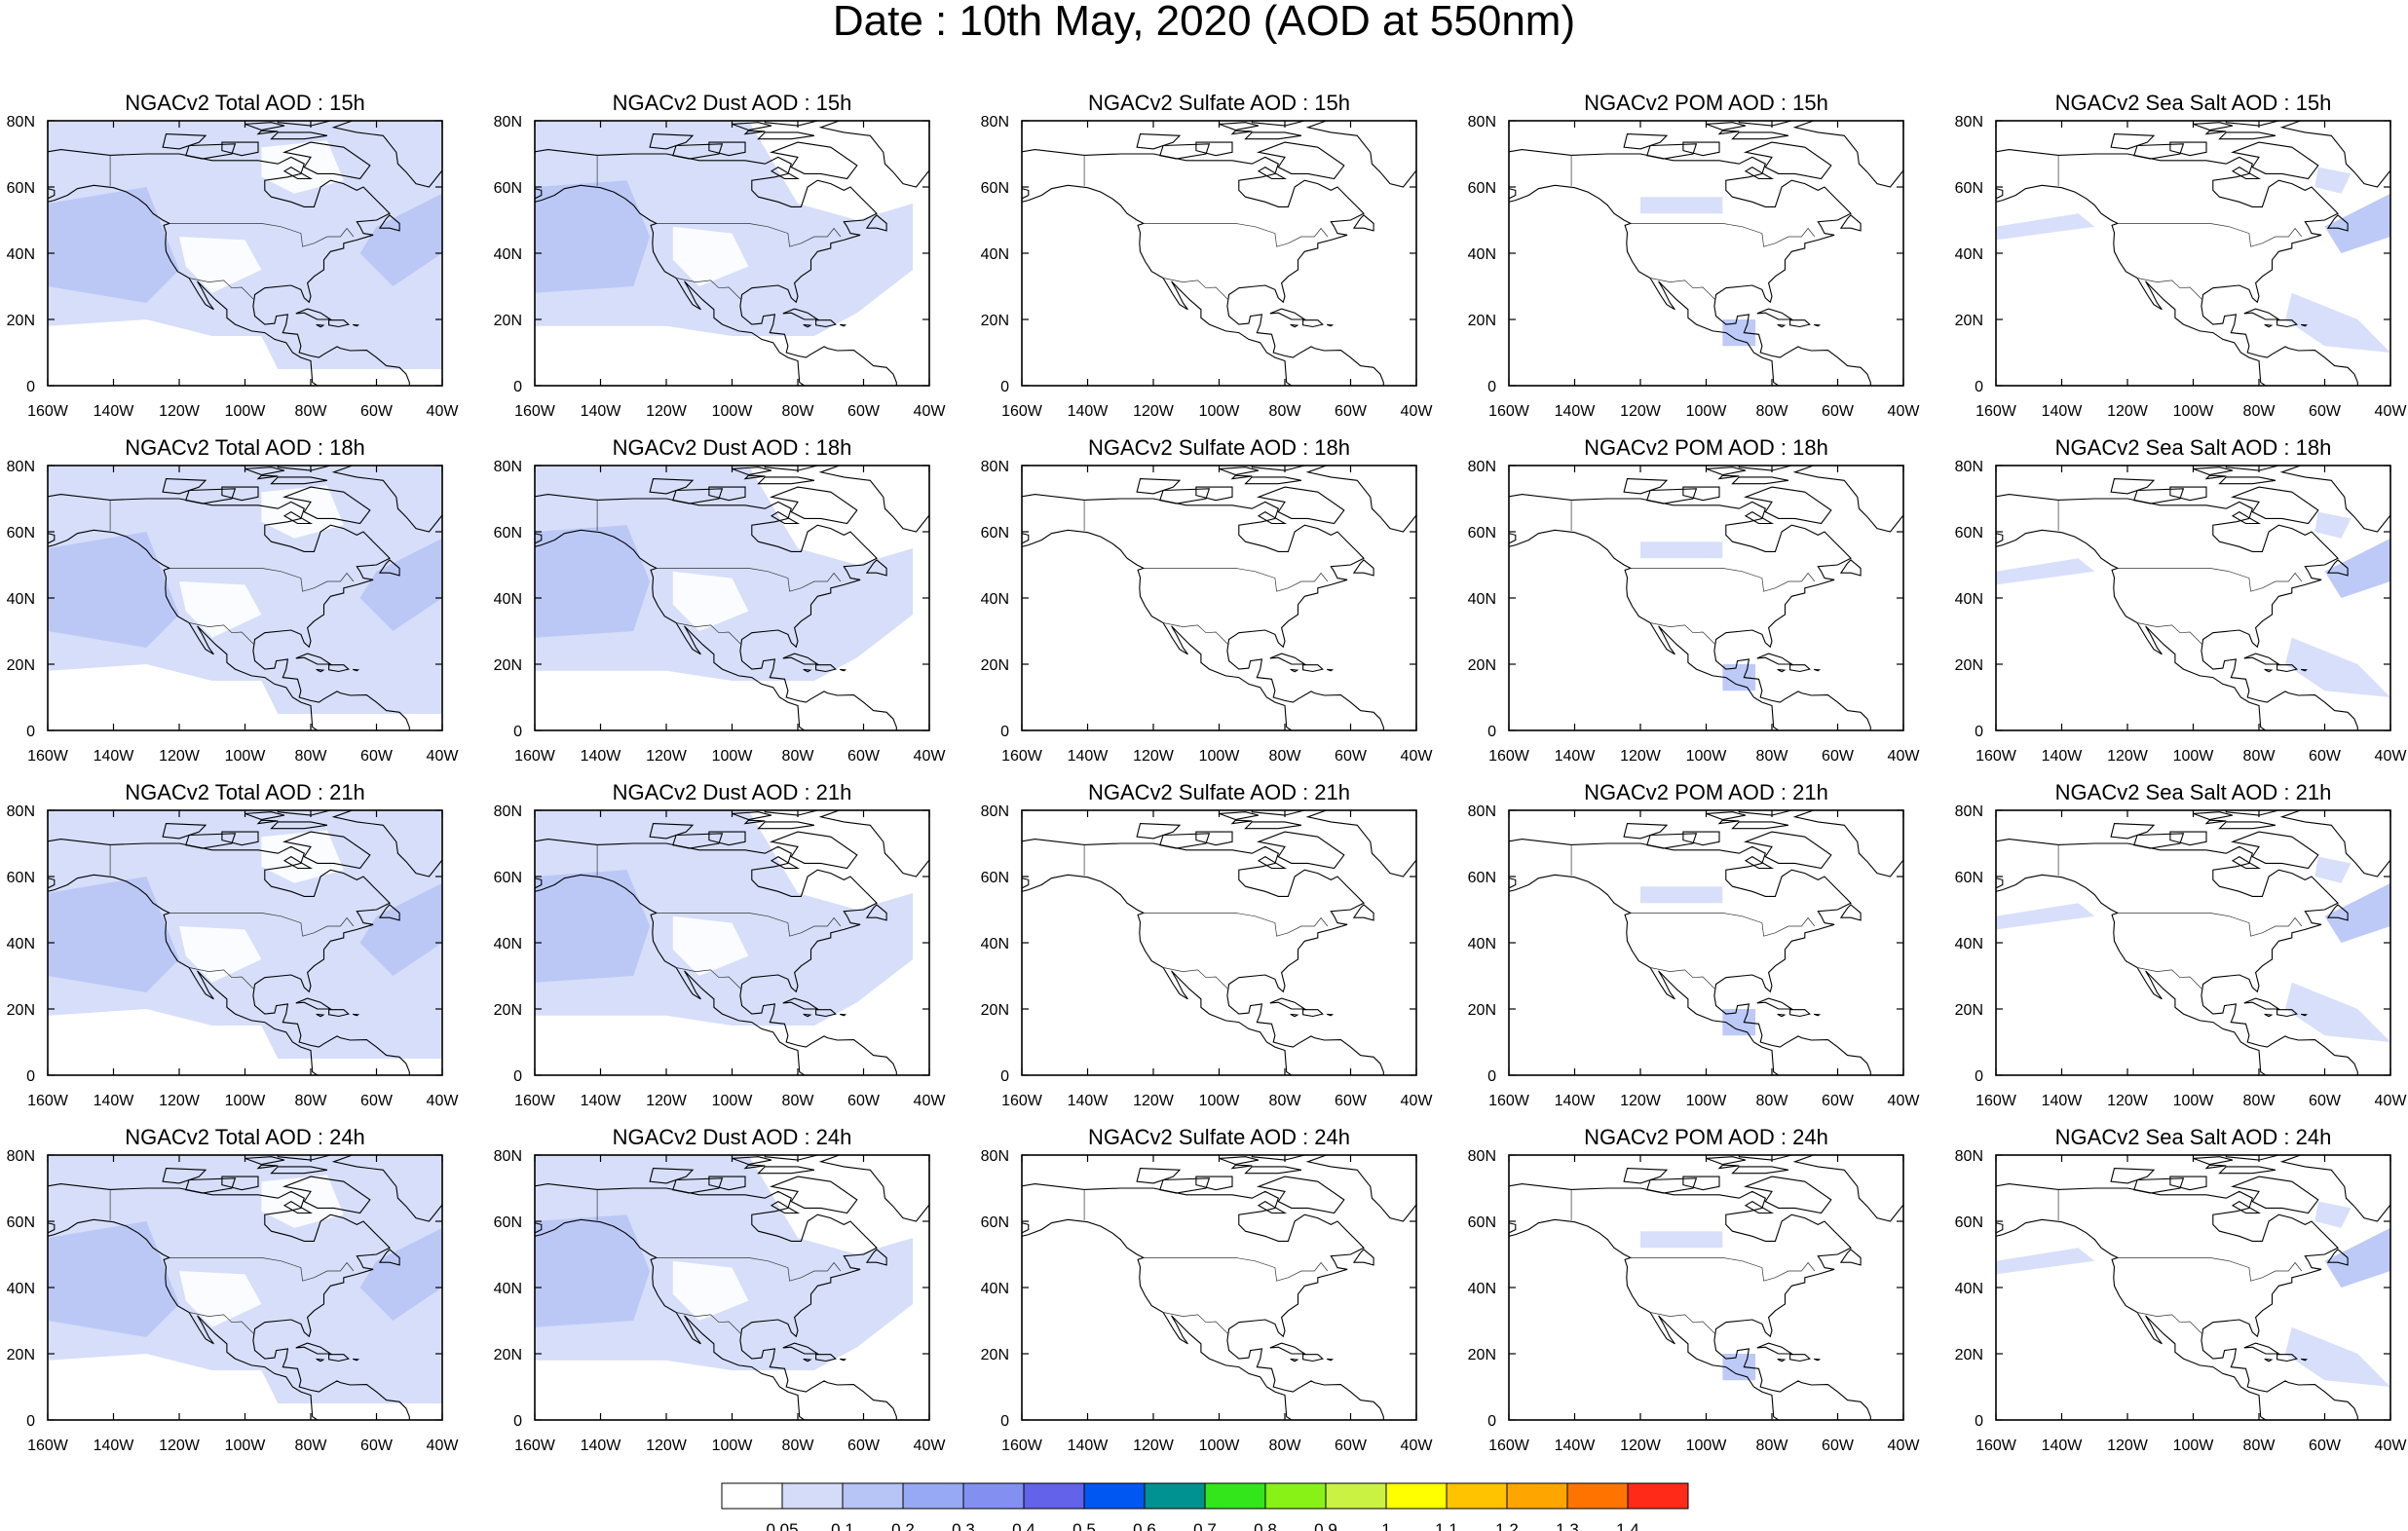 The height and width of the screenshot is (1531, 2408). I want to click on lon-tick-label: 80W, so click(311, 1101).